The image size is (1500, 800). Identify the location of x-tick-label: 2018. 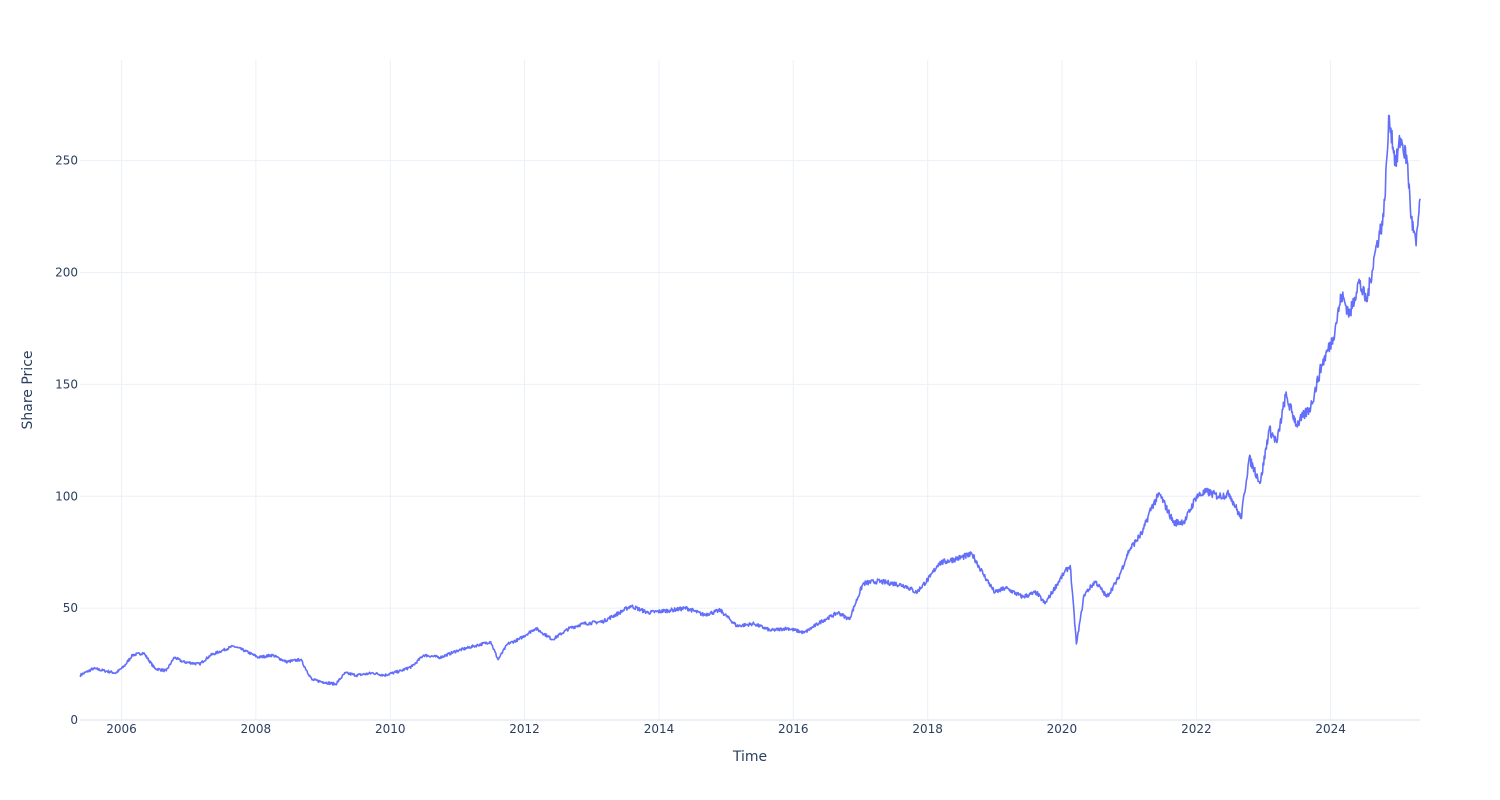
(927, 729).